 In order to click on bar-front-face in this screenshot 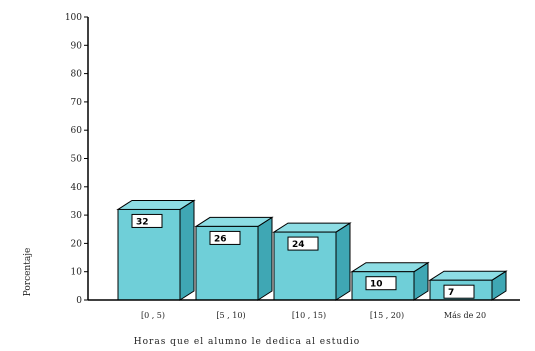, I will do `click(305, 266)`.